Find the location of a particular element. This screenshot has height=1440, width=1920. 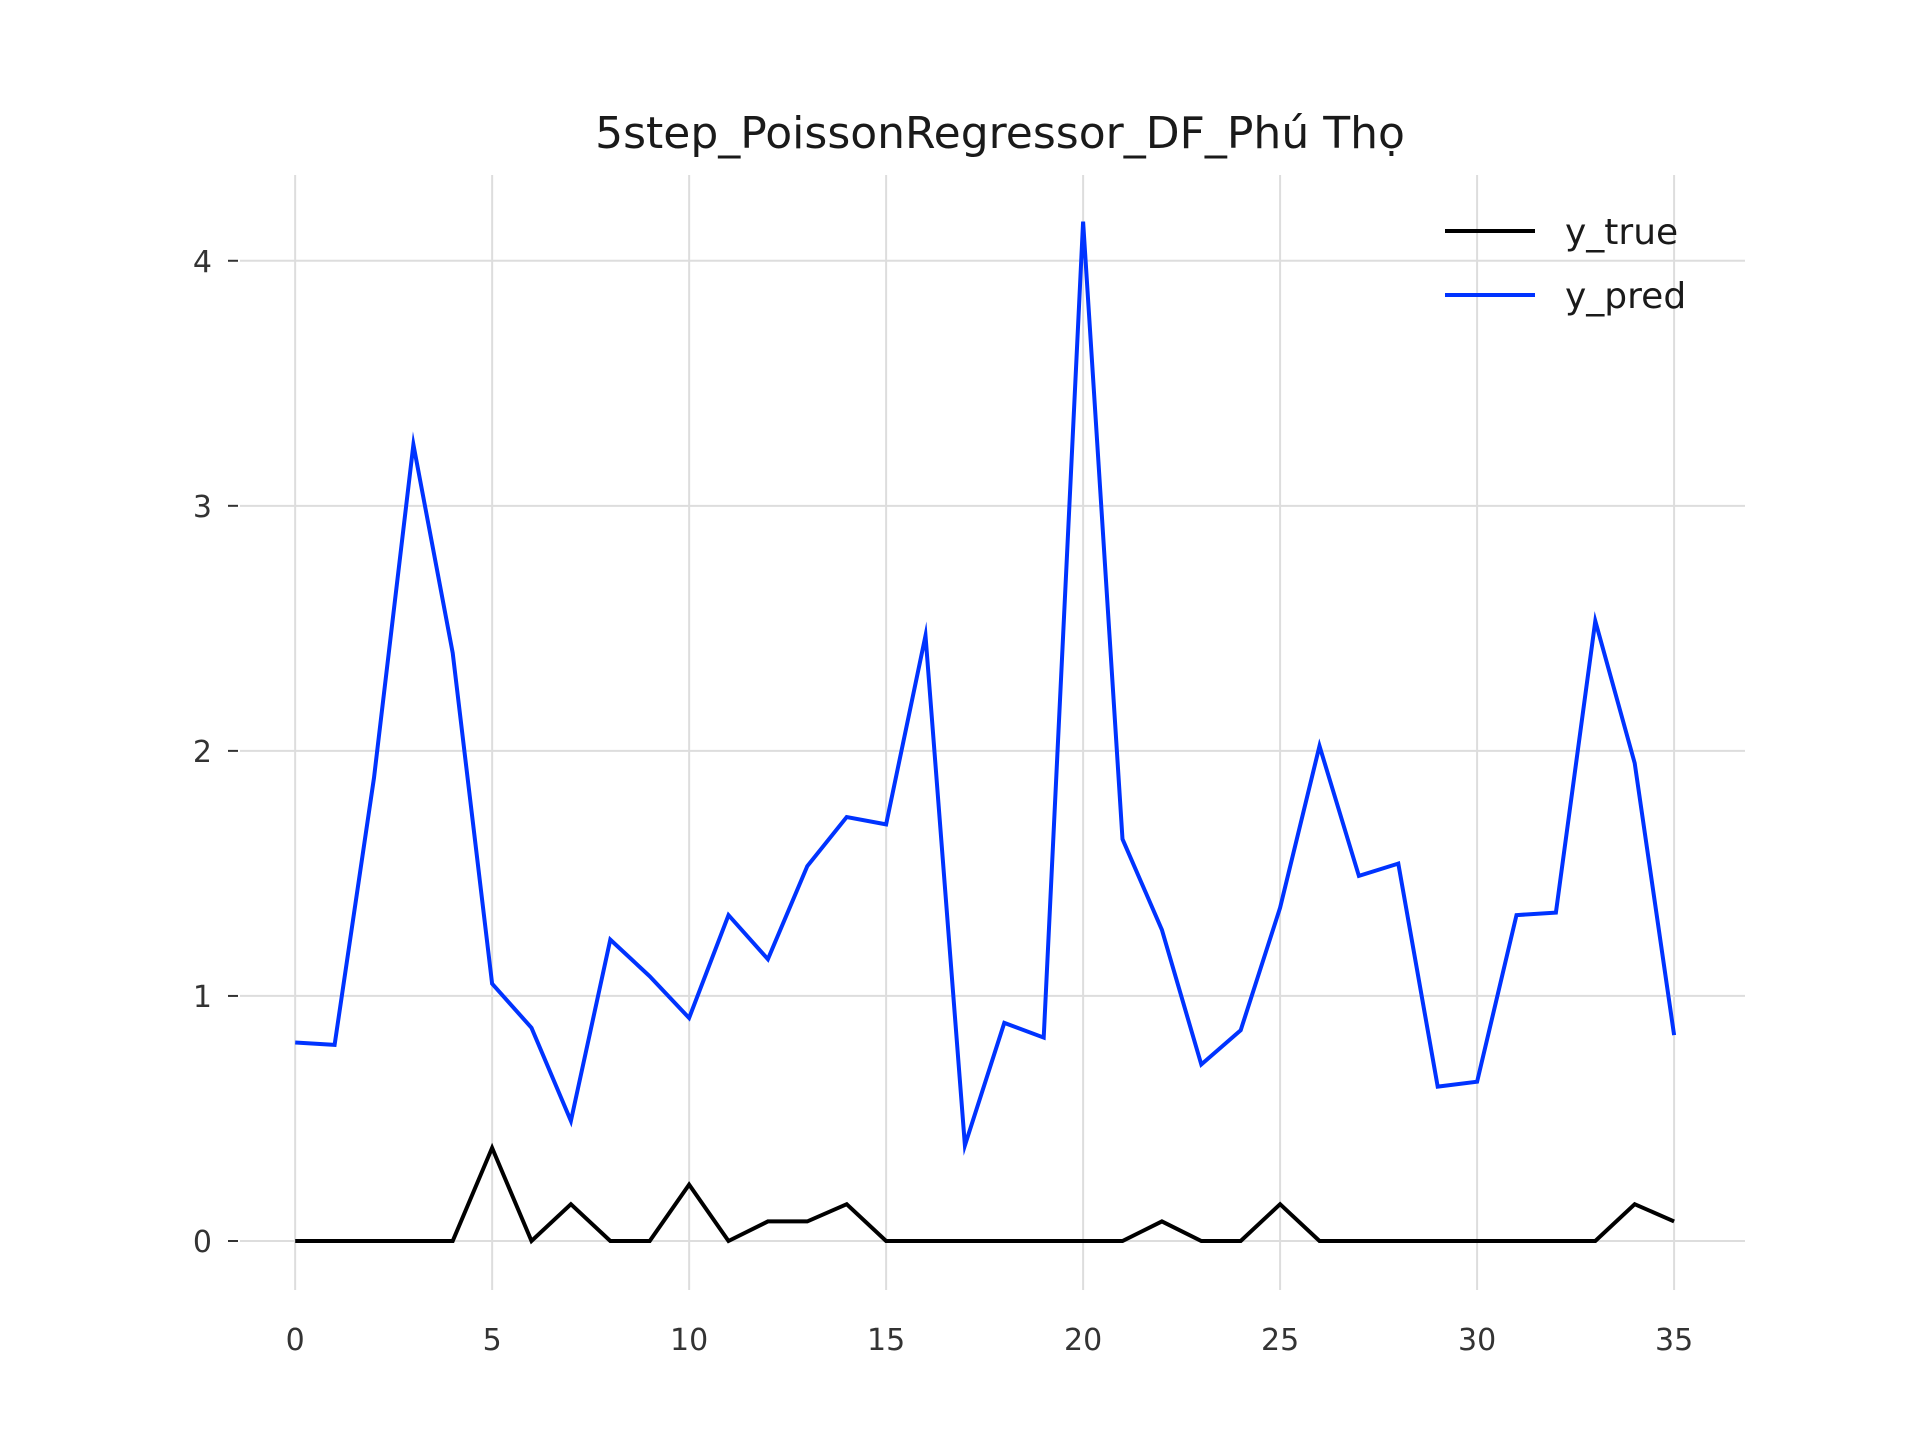

y-tick-label-2: 2 is located at coordinates (202, 752).